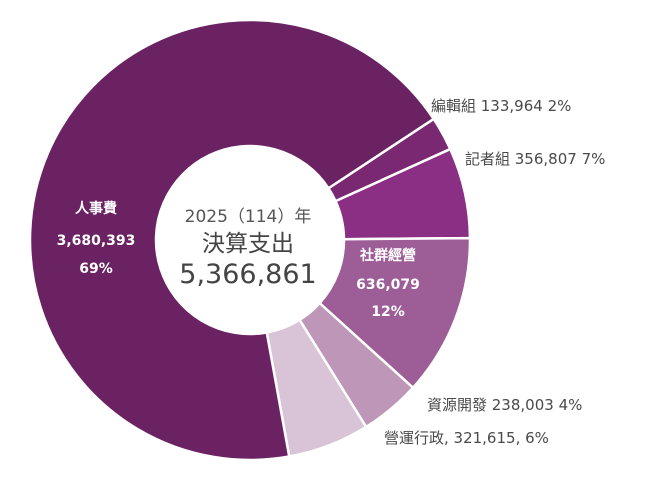 This screenshot has height=478, width=666. Describe the element at coordinates (501, 106) in the screenshot. I see `label-editorial: 編輯組 133,964 2%` at that location.